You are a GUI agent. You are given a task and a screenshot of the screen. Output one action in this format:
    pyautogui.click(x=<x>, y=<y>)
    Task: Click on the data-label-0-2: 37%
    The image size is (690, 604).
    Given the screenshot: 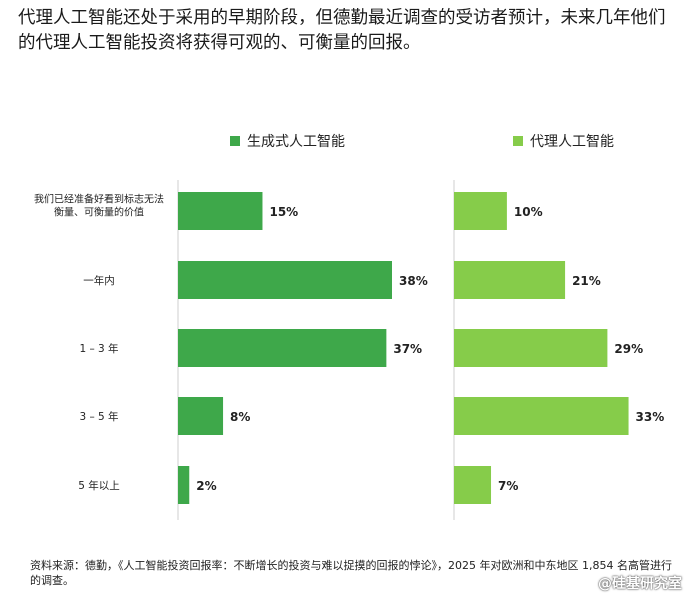 What is the action you would take?
    pyautogui.click(x=407, y=349)
    